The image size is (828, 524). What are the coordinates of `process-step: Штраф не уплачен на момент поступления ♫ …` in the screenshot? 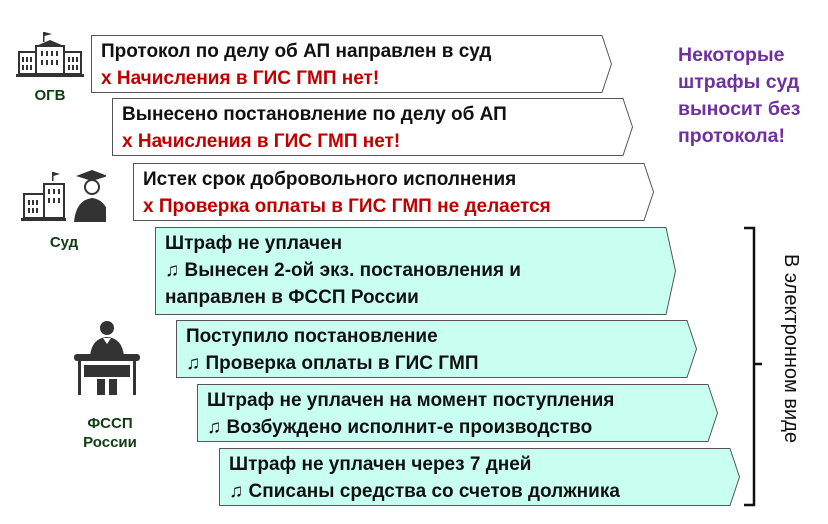 It's located at (458, 413).